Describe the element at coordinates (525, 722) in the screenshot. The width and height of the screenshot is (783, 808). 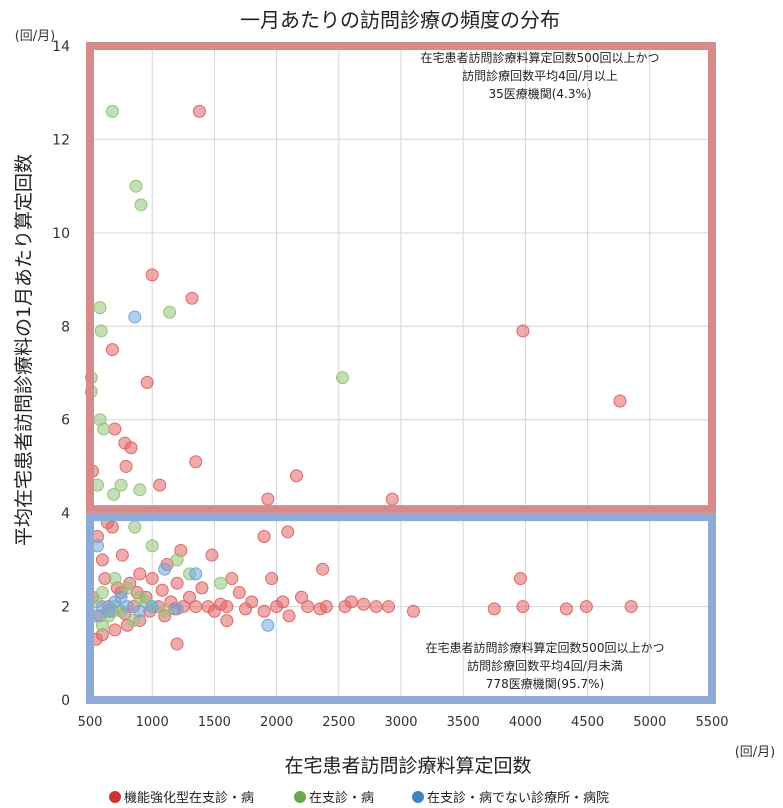
I see `x-tick-label: 4000` at that location.